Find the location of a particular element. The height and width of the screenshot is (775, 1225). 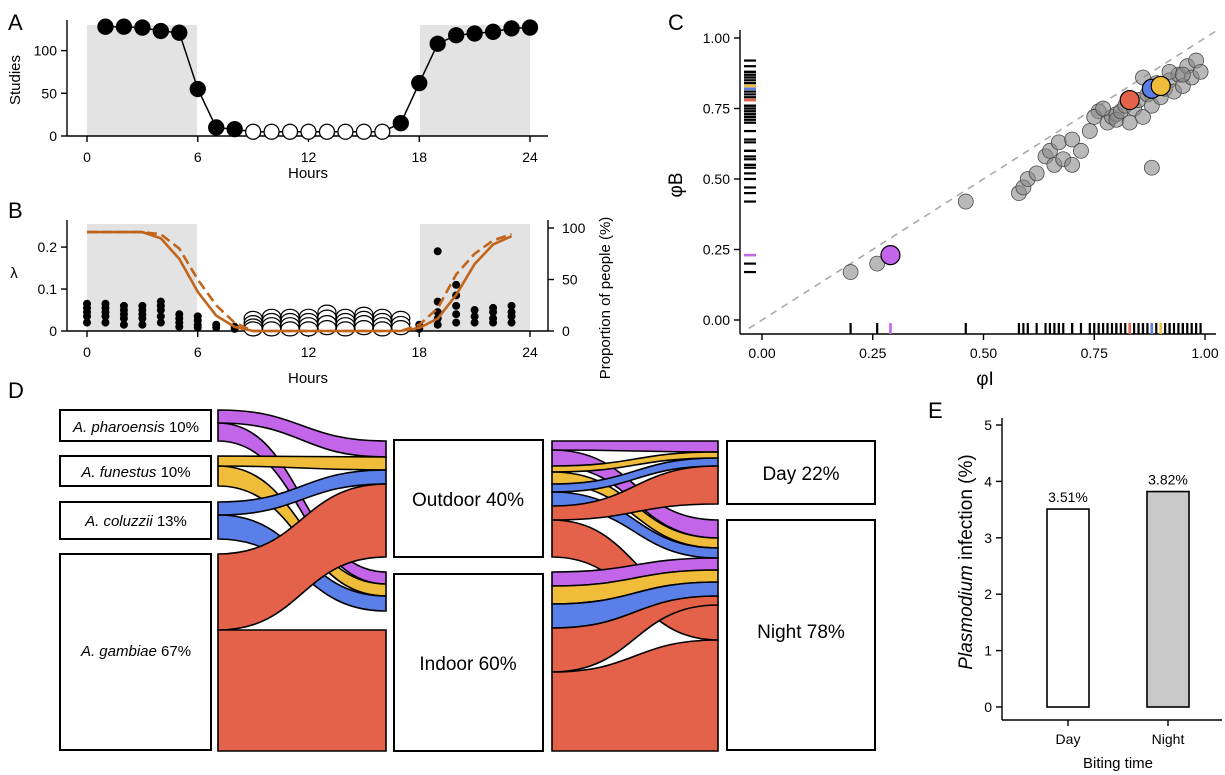

label-gambiae-name: A. gambiae is located at coordinates (118, 651).